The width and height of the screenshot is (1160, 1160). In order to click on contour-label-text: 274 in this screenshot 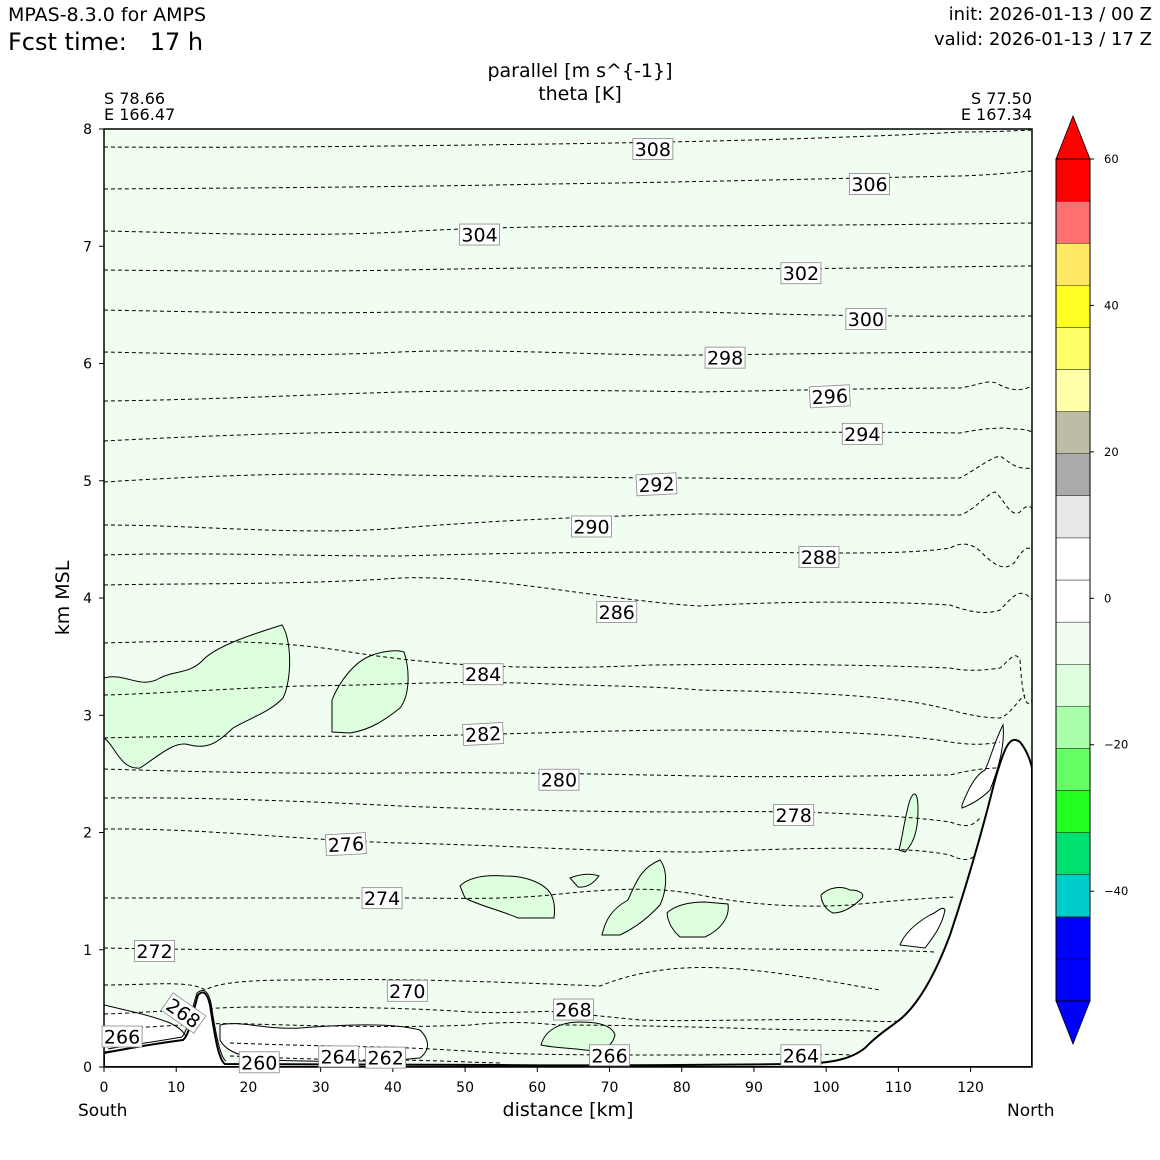, I will do `click(382, 899)`.